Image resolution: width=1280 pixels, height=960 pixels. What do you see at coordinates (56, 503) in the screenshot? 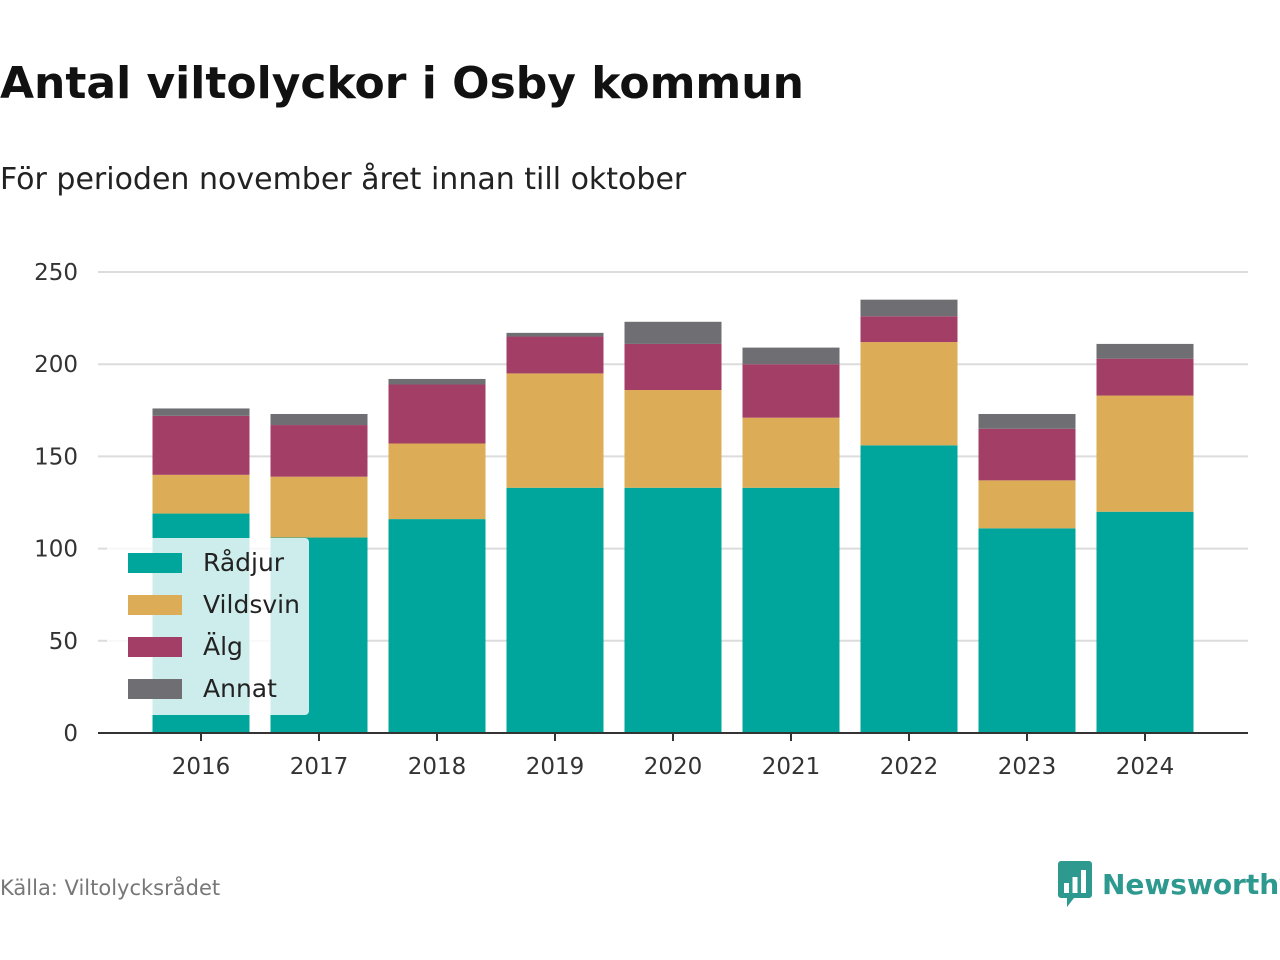
I see `y-axis-ticks: 0 50 100 150 200 250` at bounding box center [56, 503].